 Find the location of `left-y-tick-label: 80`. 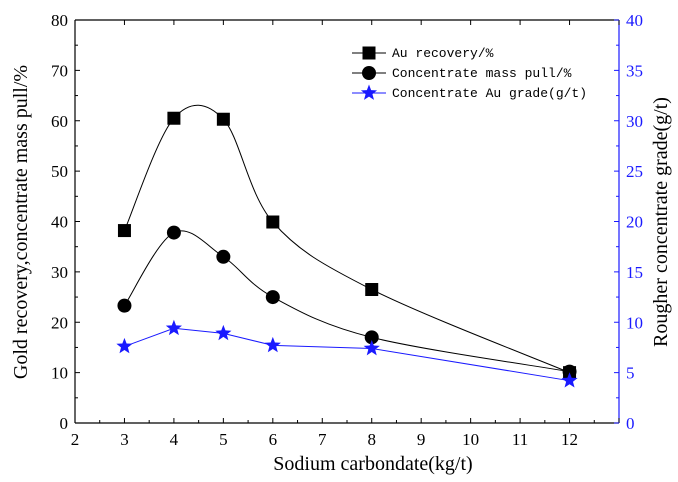

left-y-tick-label: 80 is located at coordinates (59, 20).